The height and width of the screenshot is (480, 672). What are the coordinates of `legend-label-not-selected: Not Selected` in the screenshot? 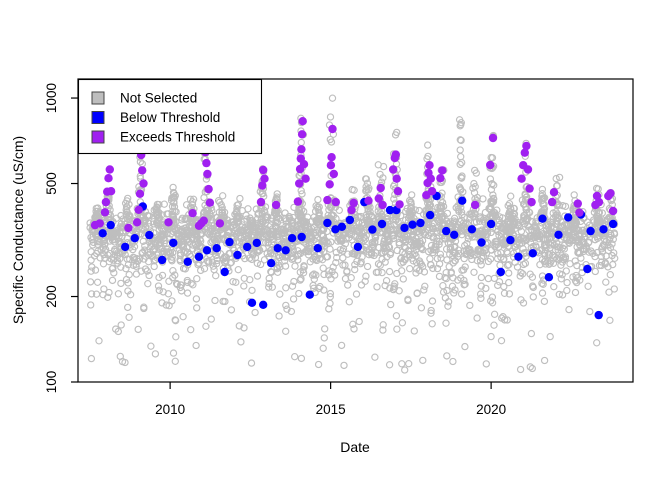 It's located at (158, 98).